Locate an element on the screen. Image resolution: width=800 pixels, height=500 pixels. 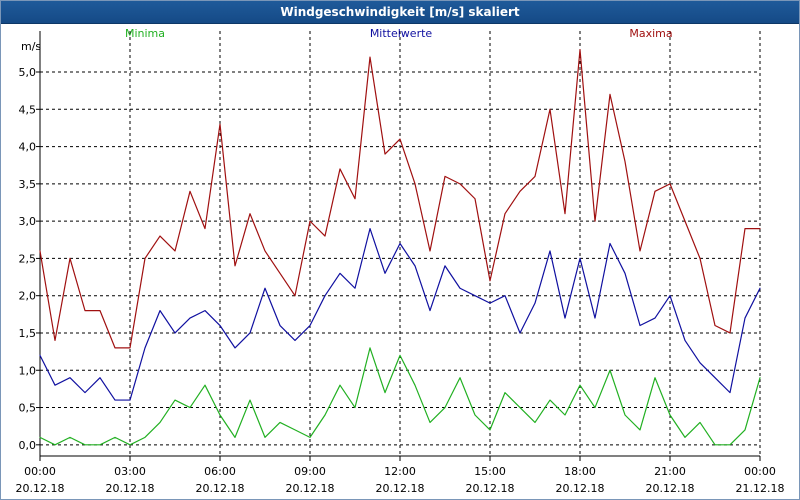
x-tick-time-label: 12:00 is located at coordinates (400, 471).